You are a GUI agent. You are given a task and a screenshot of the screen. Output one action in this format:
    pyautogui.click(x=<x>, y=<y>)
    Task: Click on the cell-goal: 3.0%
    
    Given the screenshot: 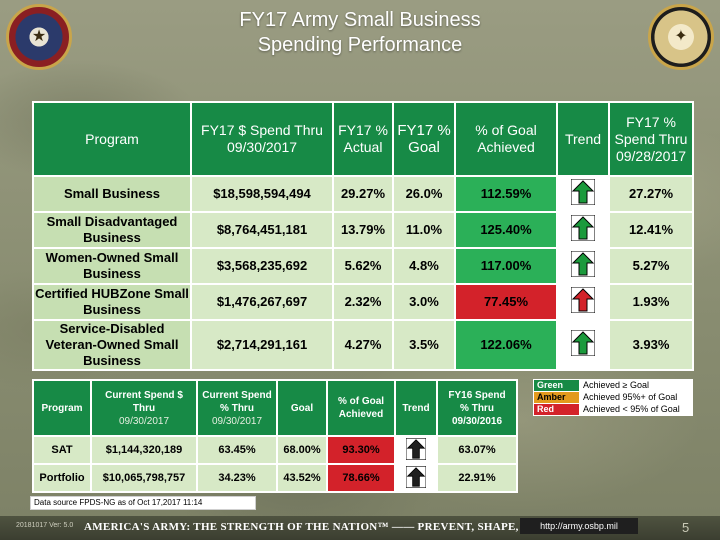 What is the action you would take?
    pyautogui.click(x=424, y=302)
    